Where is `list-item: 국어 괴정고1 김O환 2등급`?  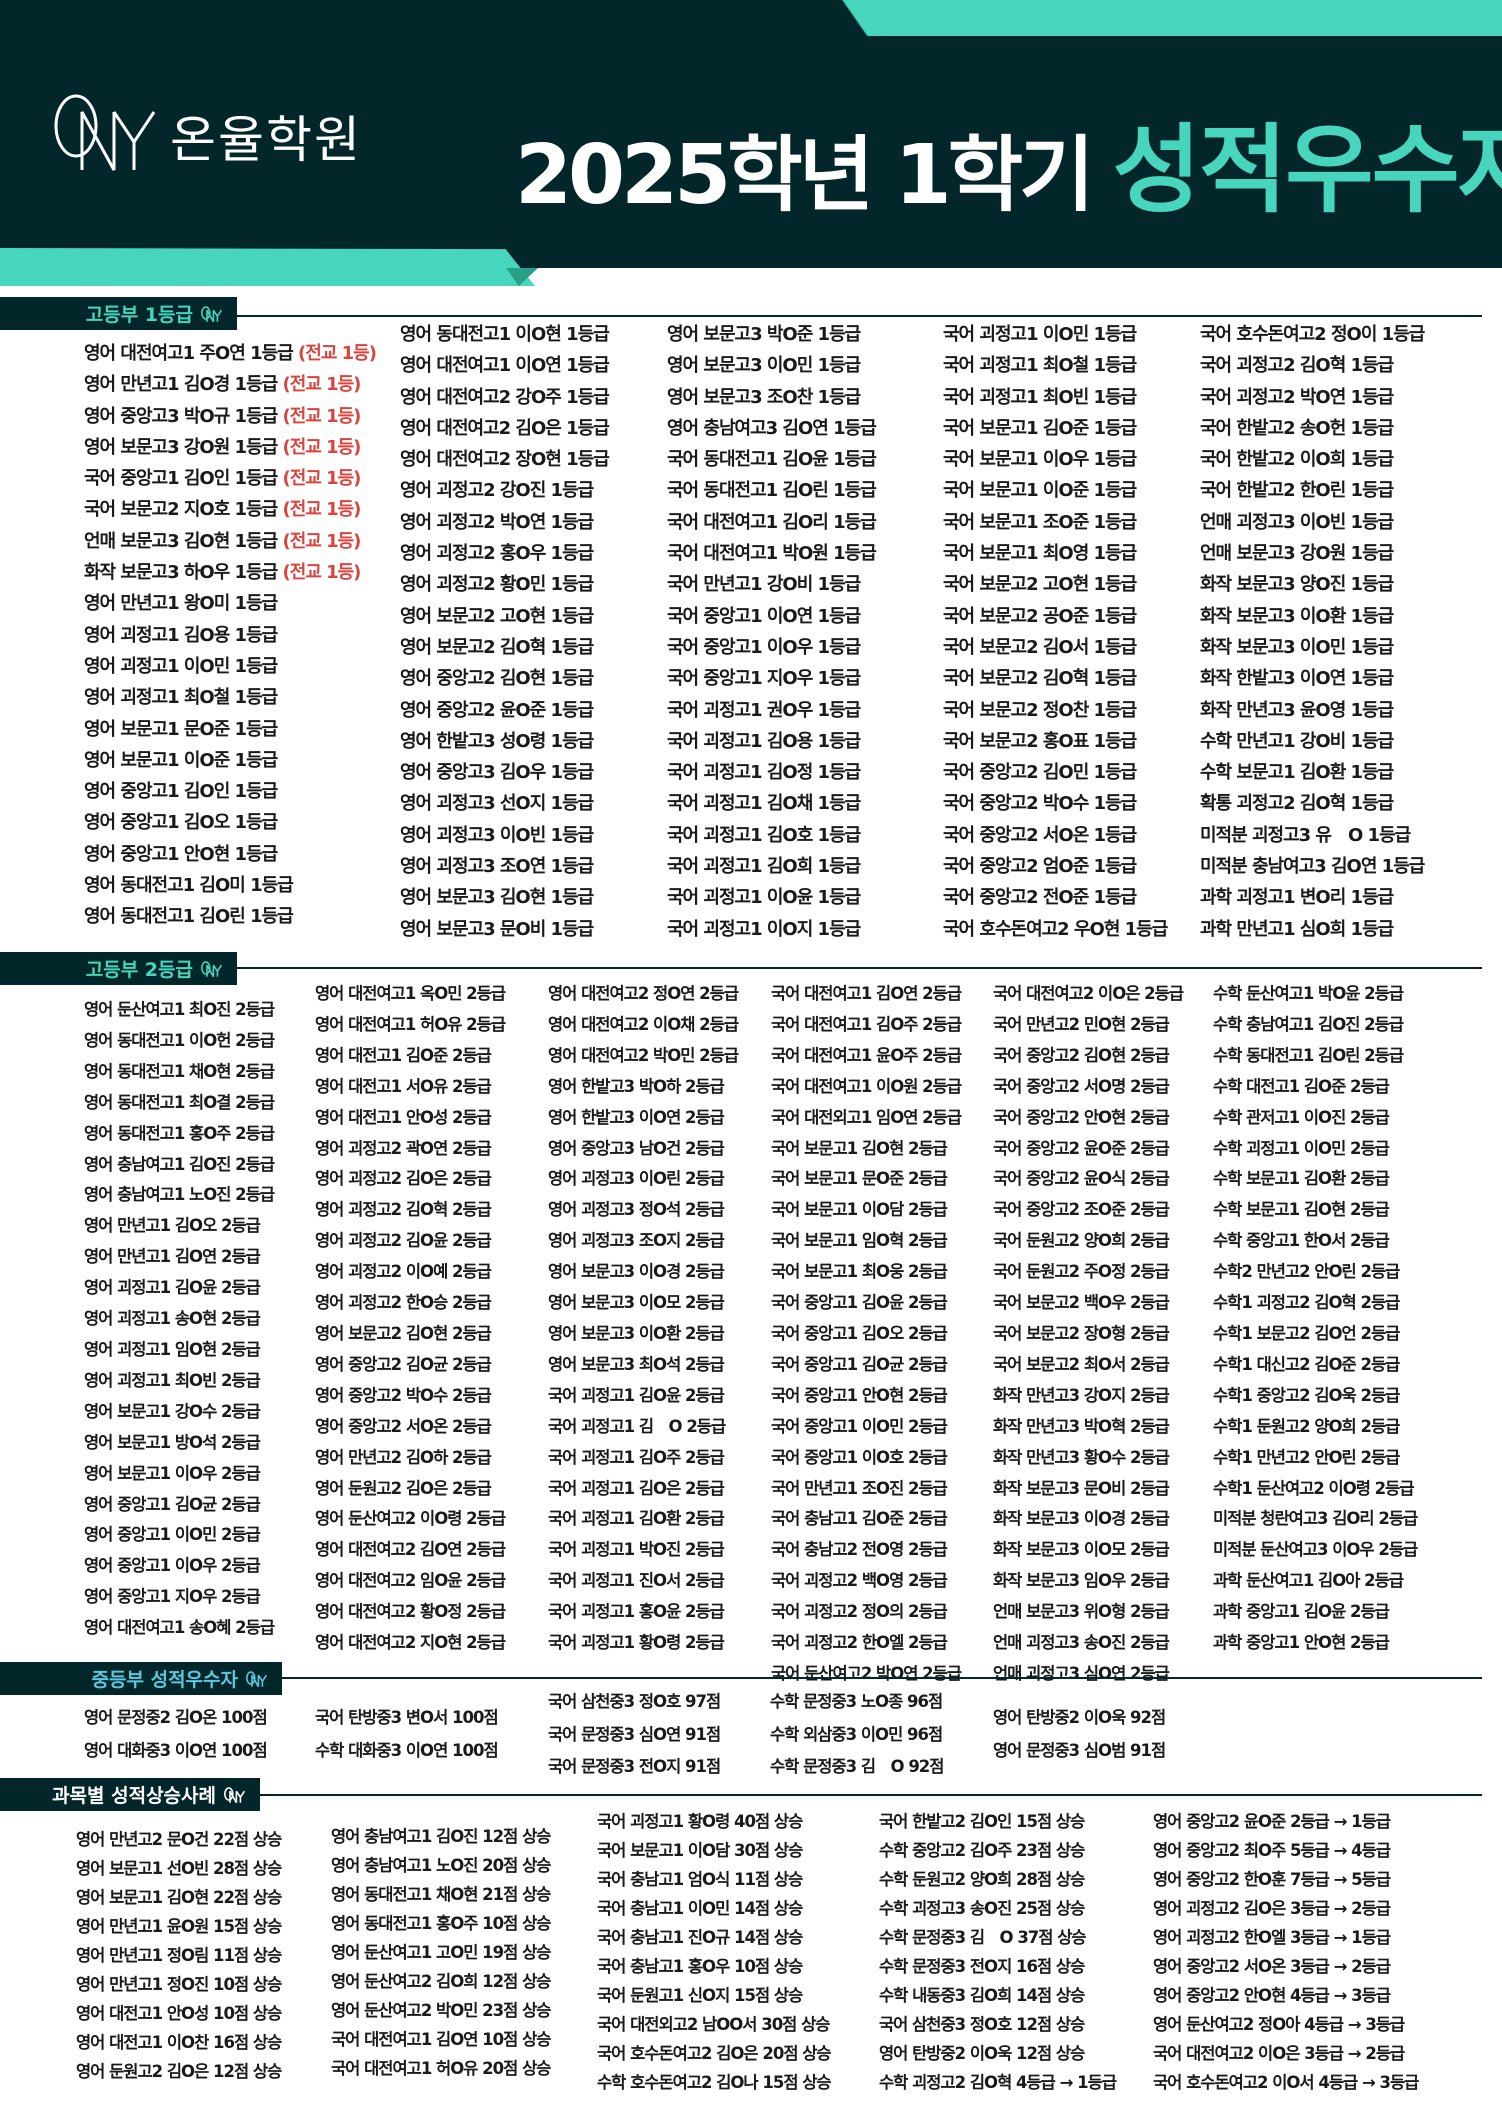
list-item: 국어 괴정고1 김O환 2등급 is located at coordinates (636, 1519).